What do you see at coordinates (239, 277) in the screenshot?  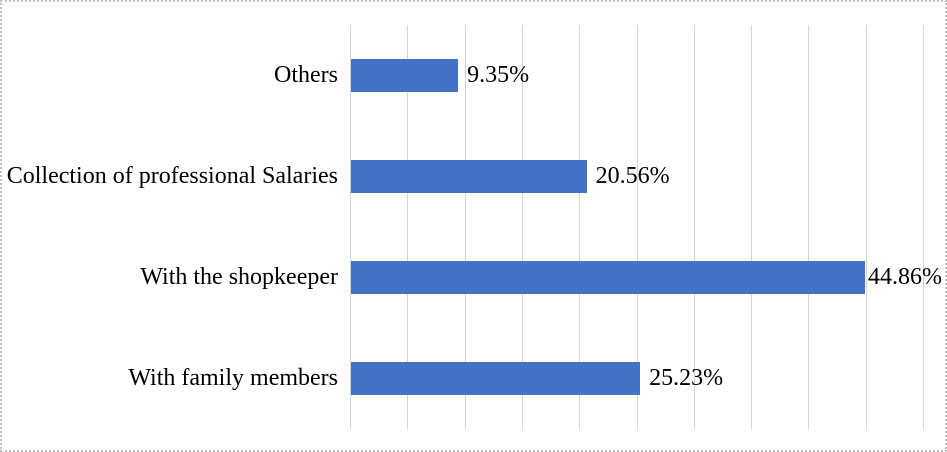 I see `category-label: With the shopkeeper` at bounding box center [239, 277].